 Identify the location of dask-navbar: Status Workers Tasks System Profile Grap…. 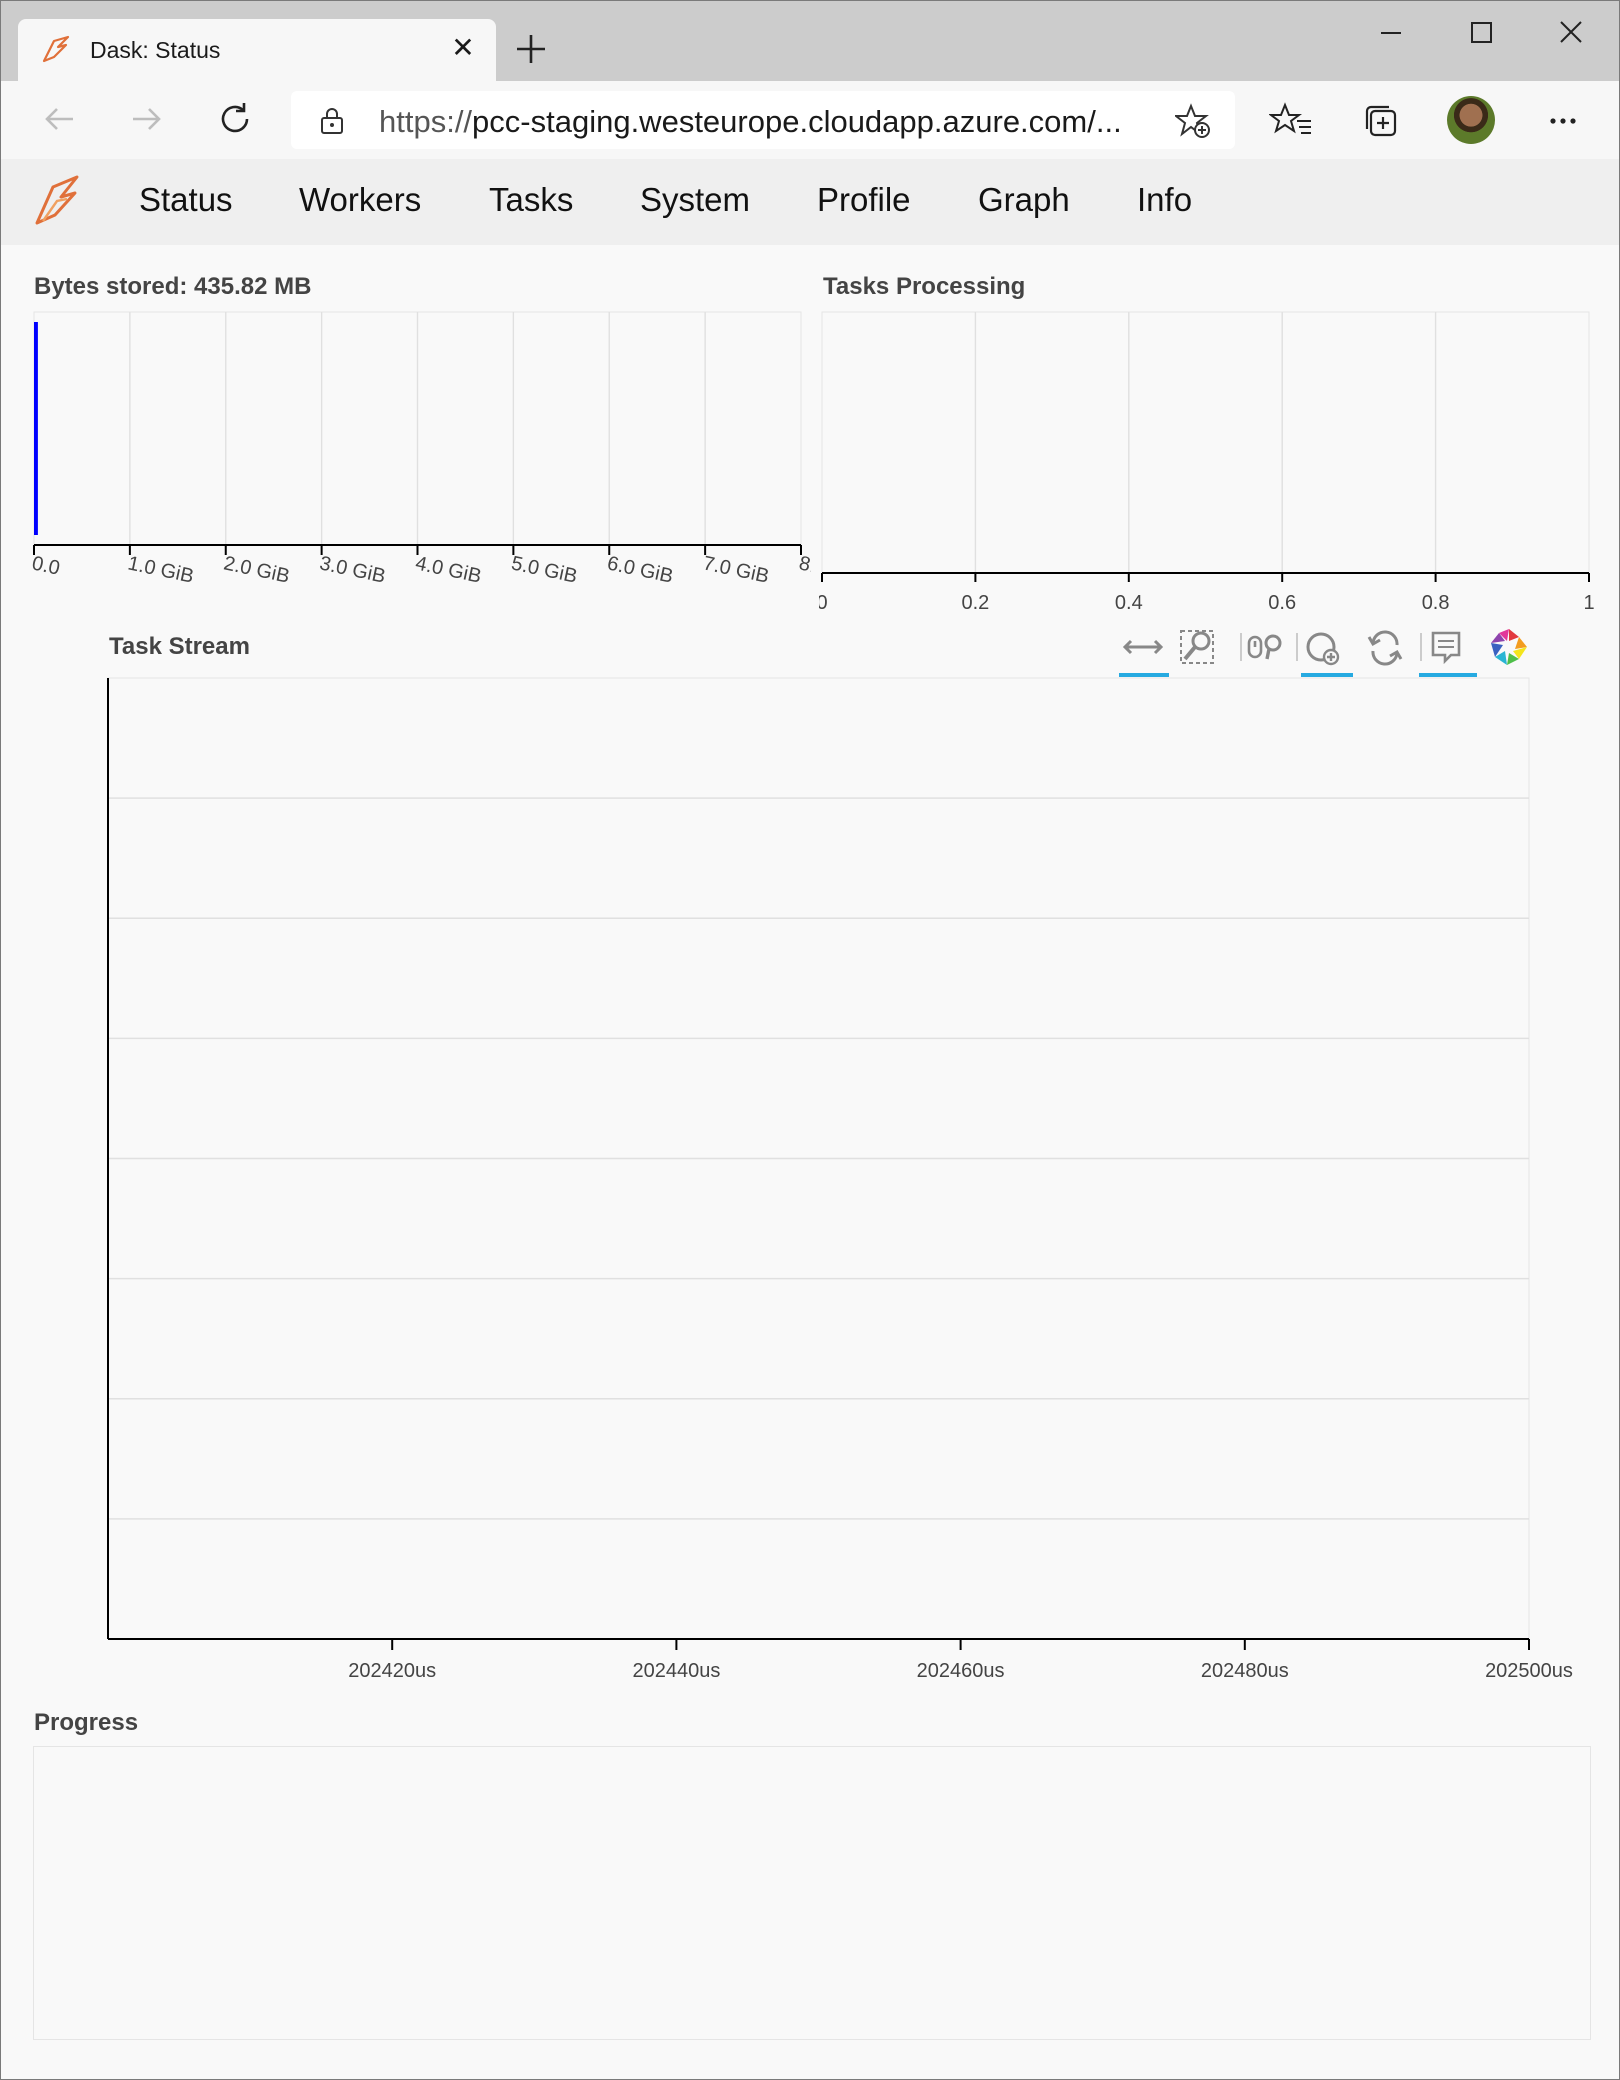
(810, 202).